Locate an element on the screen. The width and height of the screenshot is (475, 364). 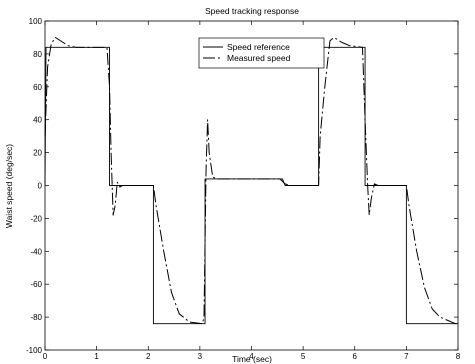
y-tick-label: 80 is located at coordinates (37, 54).